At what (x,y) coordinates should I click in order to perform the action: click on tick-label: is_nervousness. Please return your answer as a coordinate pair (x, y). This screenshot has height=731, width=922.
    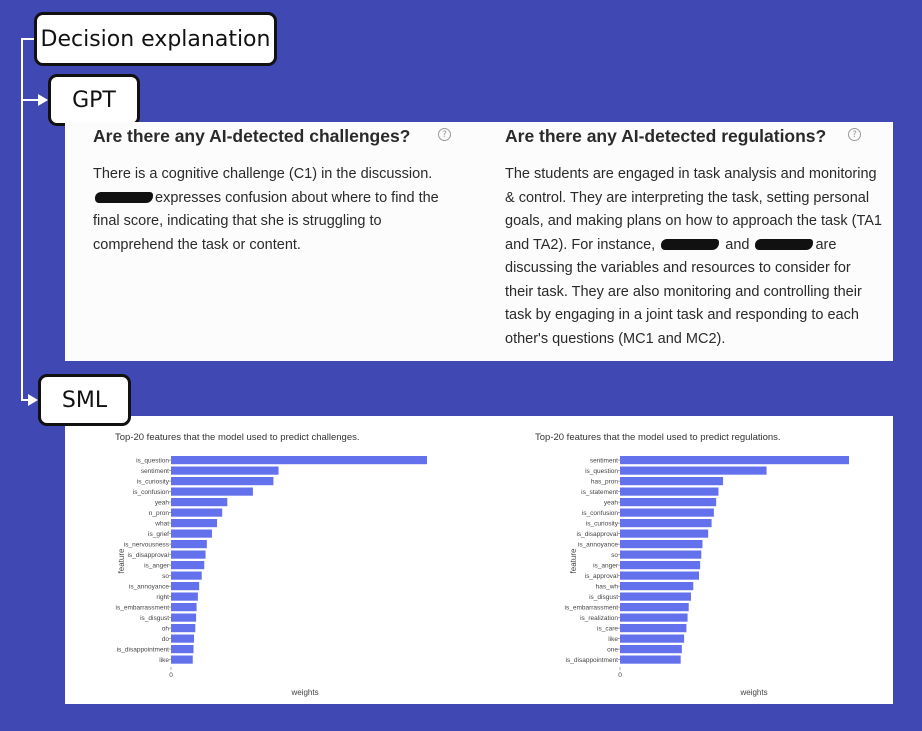
    Looking at the image, I should click on (147, 545).